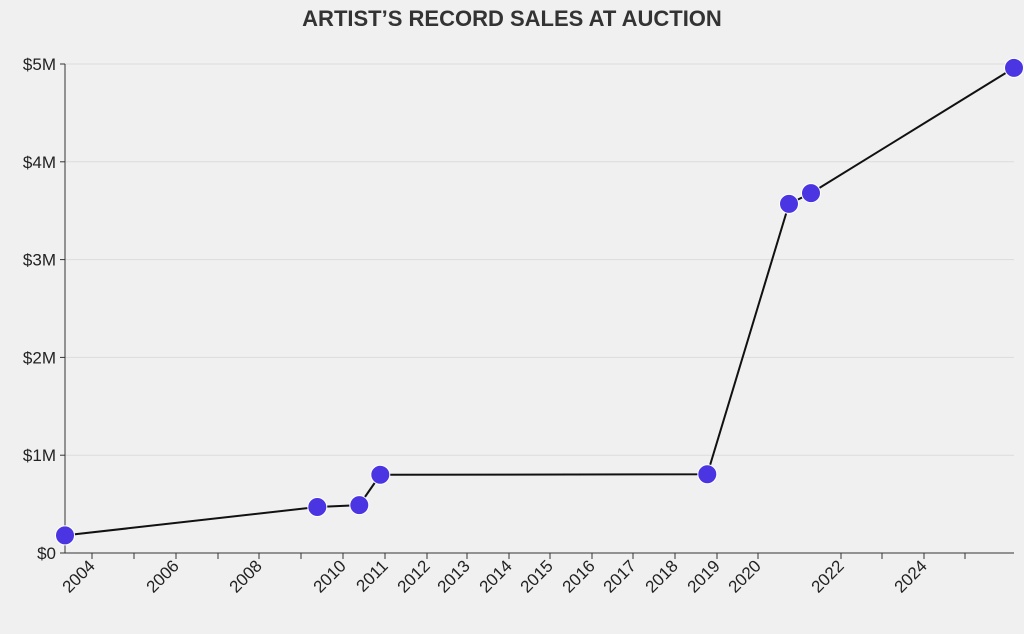  I want to click on x-tick-label: 2004, so click(79, 576).